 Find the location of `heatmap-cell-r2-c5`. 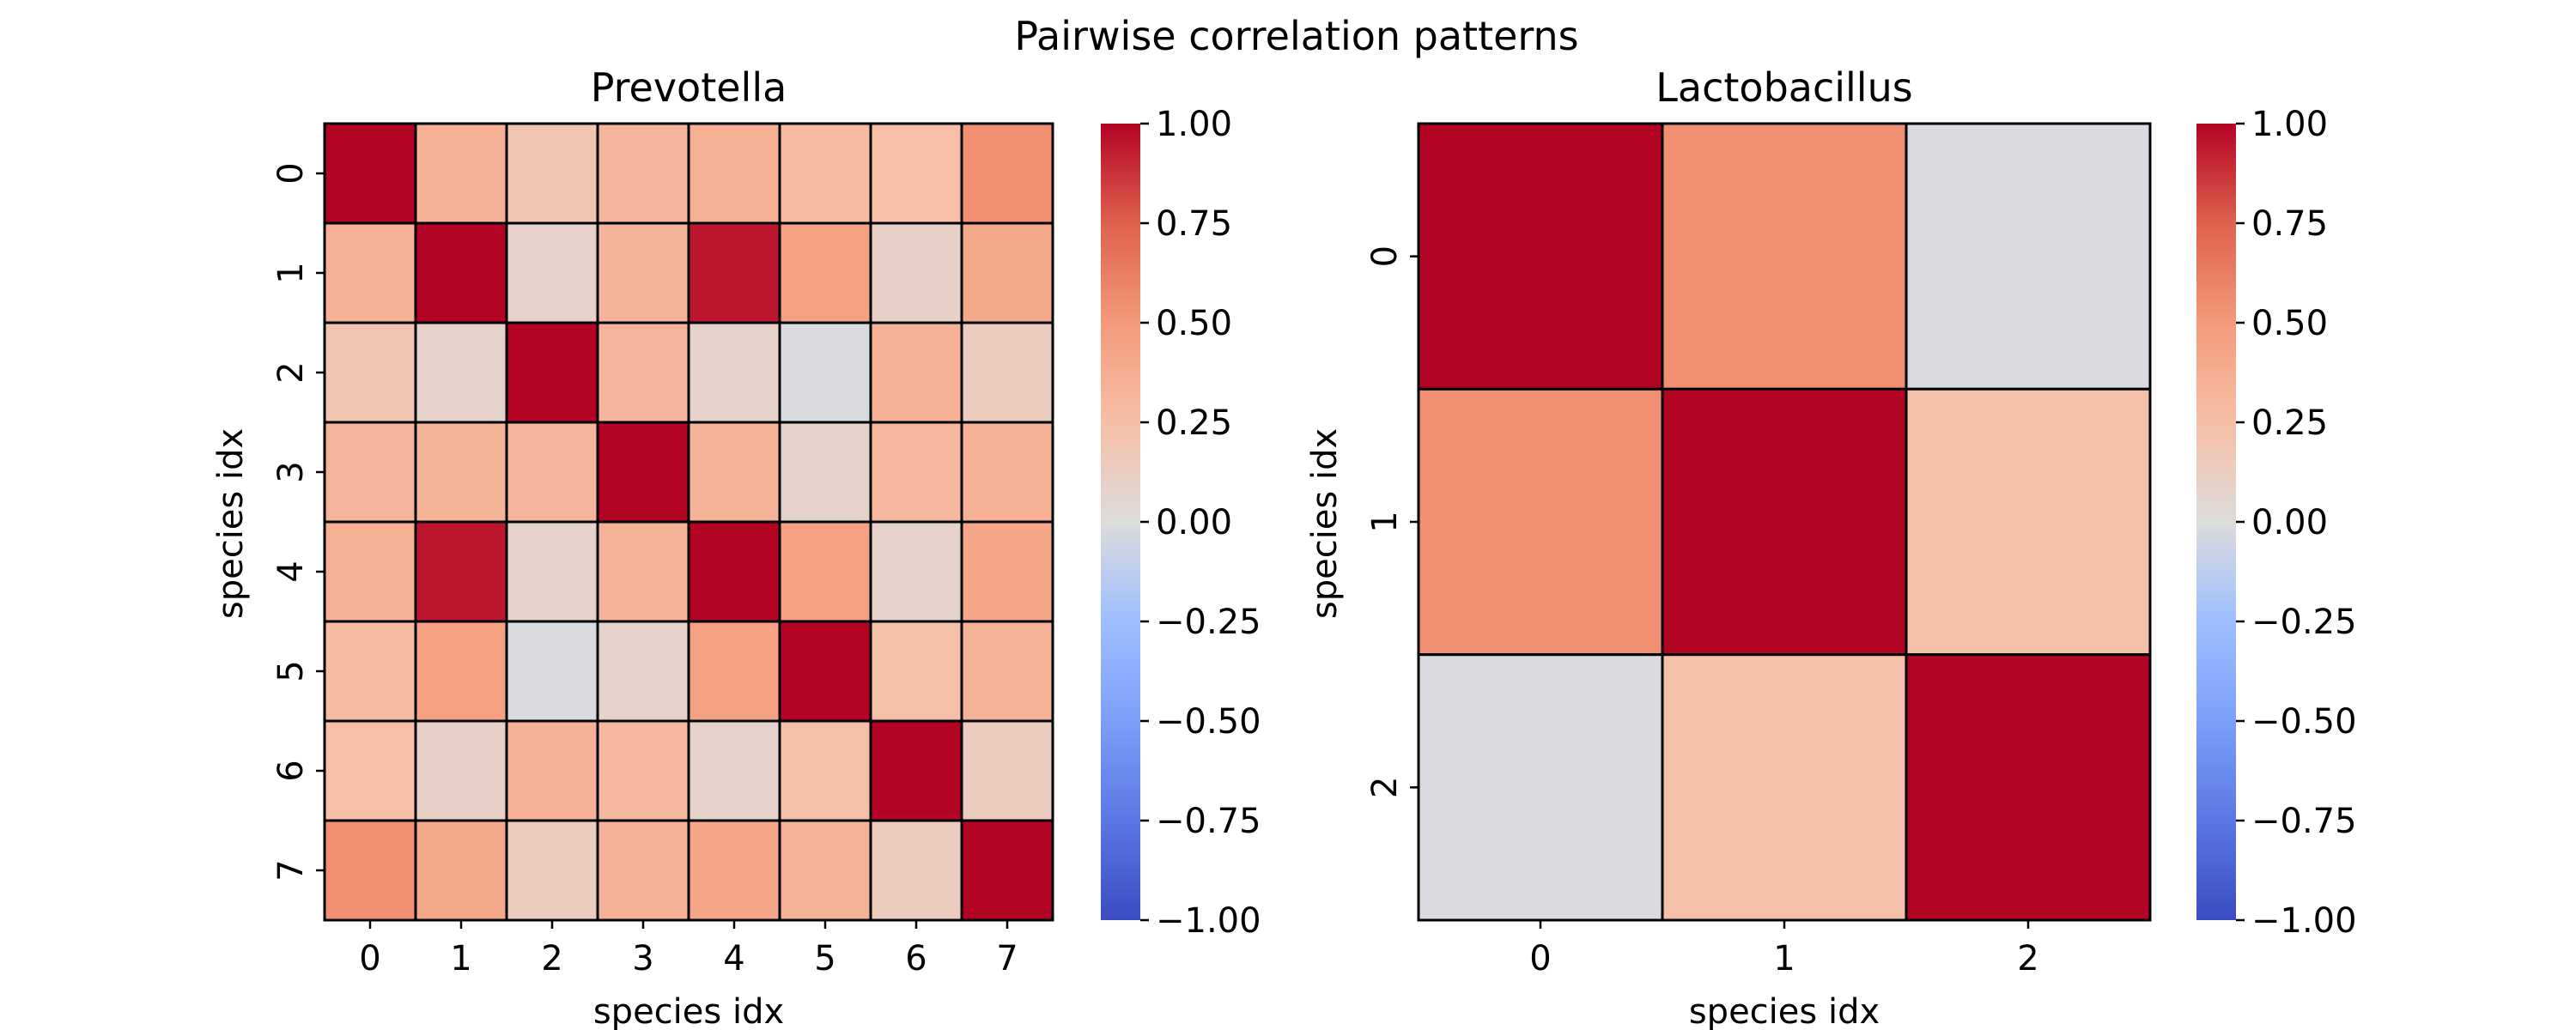

heatmap-cell-r2-c5 is located at coordinates (825, 372).